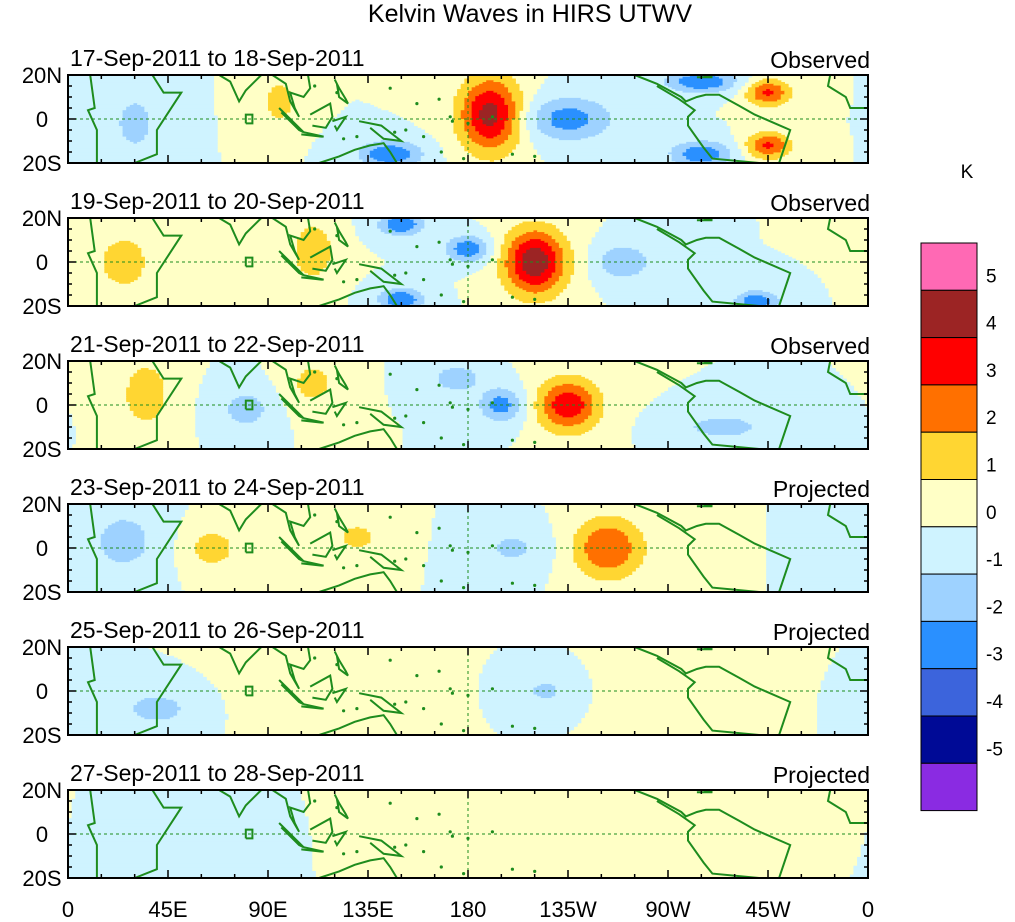 This screenshot has width=1015, height=922. Describe the element at coordinates (991, 513) in the screenshot. I see `colorbar-level-label: 0` at that location.